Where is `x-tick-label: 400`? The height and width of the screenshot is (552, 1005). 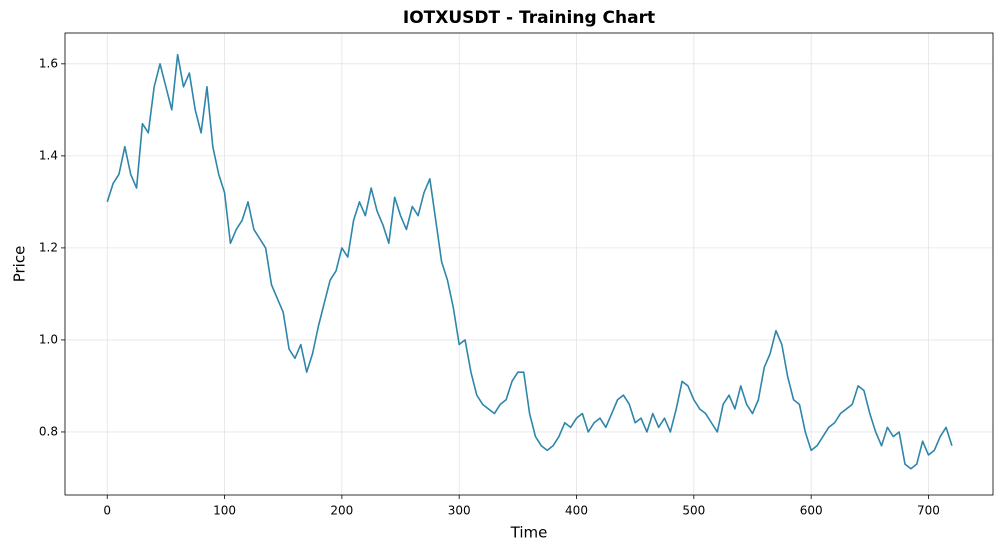 x-tick-label: 400 is located at coordinates (576, 511).